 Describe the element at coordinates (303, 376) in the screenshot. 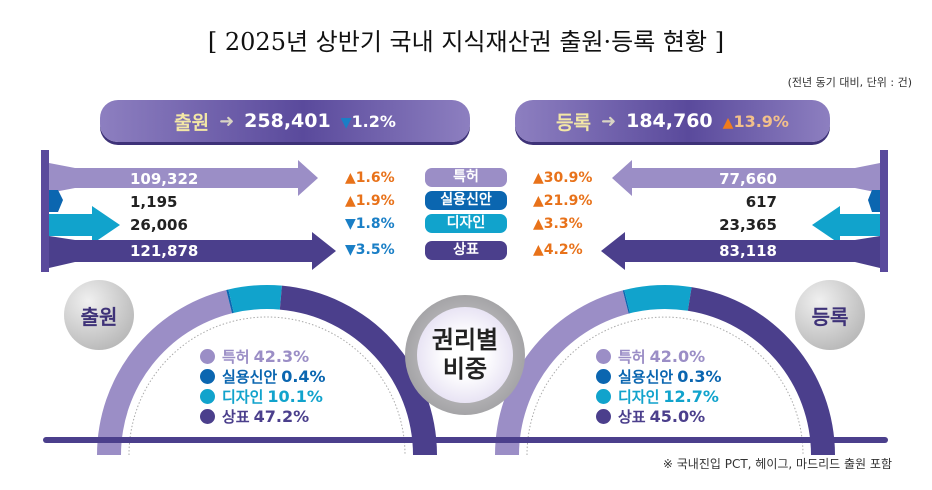

I see `legend-pct: 0.4%` at that location.